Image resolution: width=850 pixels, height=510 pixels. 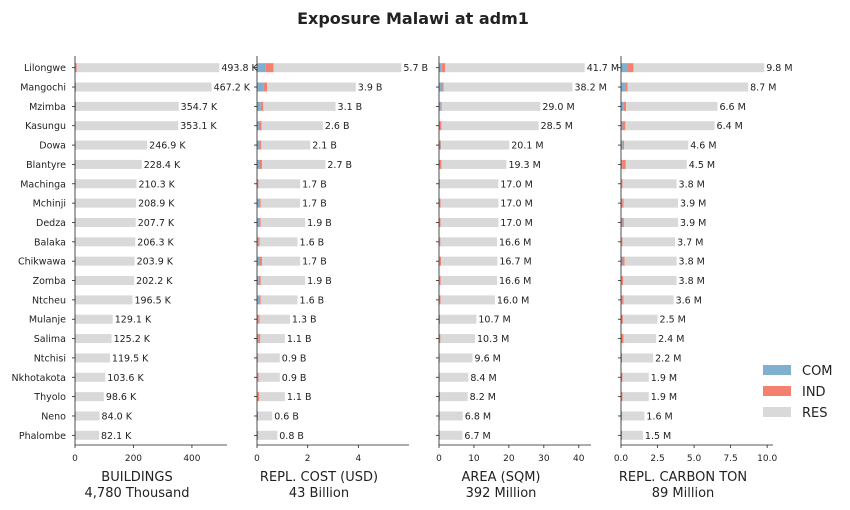 I want to click on bar-res-ntchisi, so click(x=638, y=358).